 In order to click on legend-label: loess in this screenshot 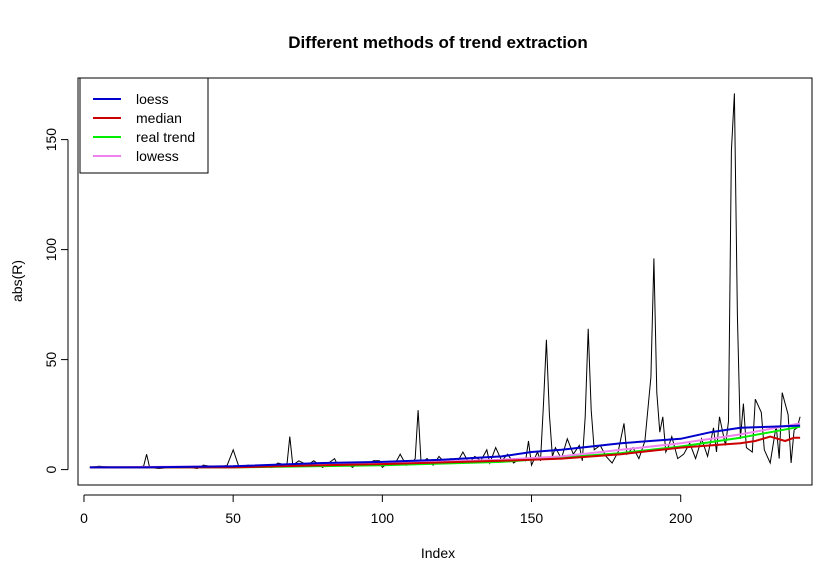, I will do `click(152, 99)`.